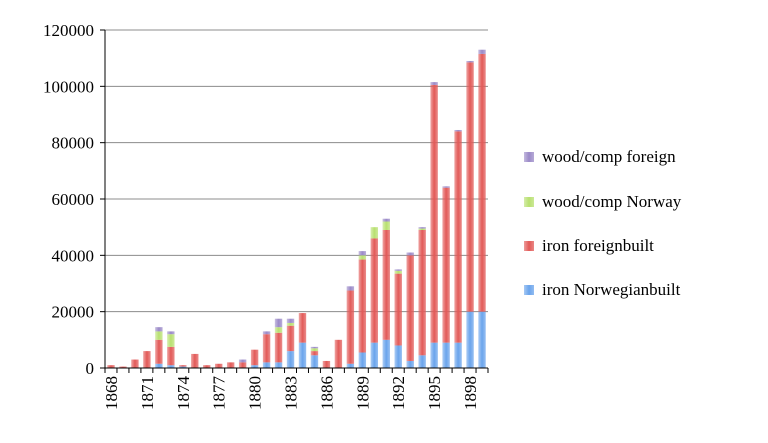 Image resolution: width=768 pixels, height=443 pixels. What do you see at coordinates (434, 393) in the screenshot?
I see `x-tick-label: 1895` at bounding box center [434, 393].